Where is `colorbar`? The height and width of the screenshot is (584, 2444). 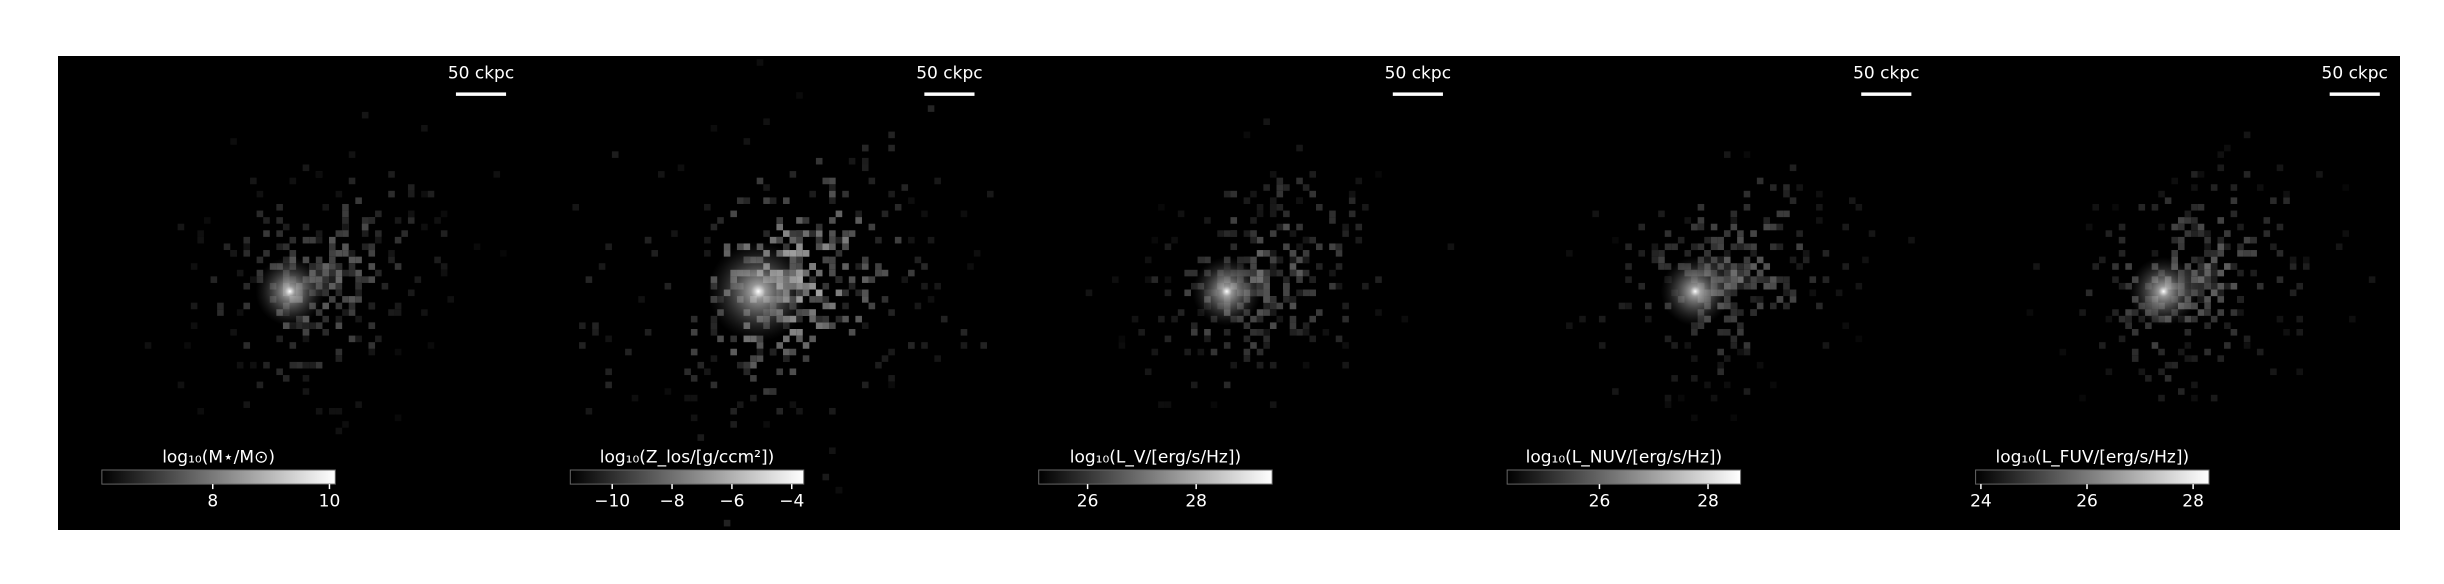 colorbar is located at coordinates (2092, 477).